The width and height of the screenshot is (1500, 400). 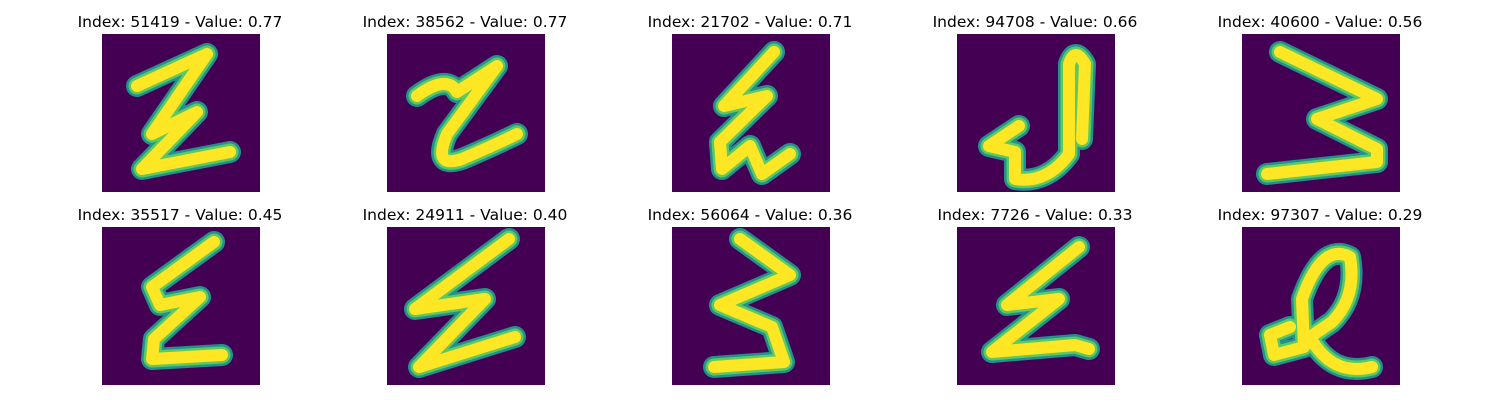 I want to click on panel-title: Index: 24911 - Value: 0.40, so click(x=465, y=215).